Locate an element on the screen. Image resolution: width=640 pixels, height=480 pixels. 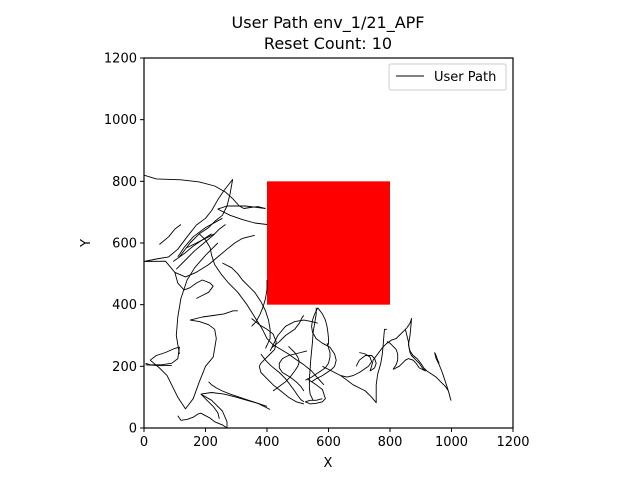
x-tick-label: 600 is located at coordinates (328, 442).